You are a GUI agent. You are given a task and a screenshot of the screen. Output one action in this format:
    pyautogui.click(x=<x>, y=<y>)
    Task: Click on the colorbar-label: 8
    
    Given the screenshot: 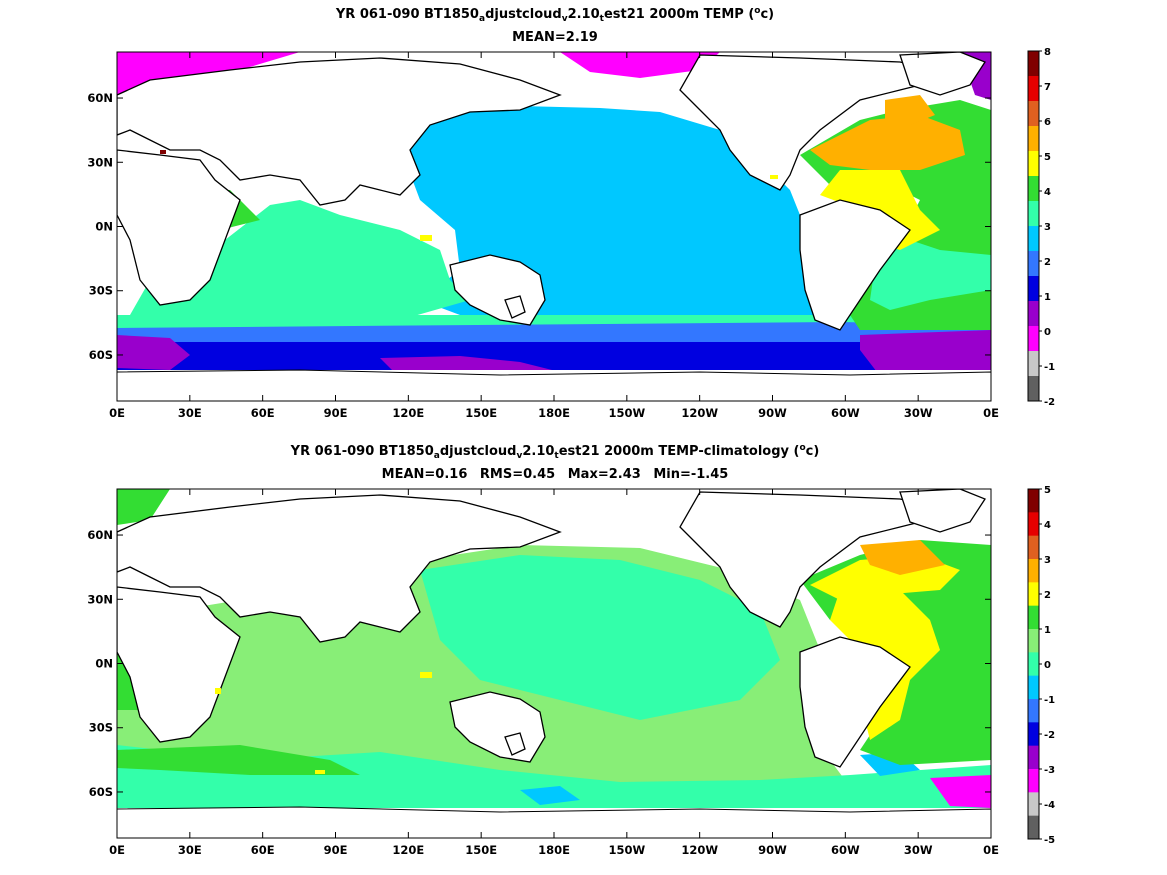 What is the action you would take?
    pyautogui.click(x=1047, y=52)
    